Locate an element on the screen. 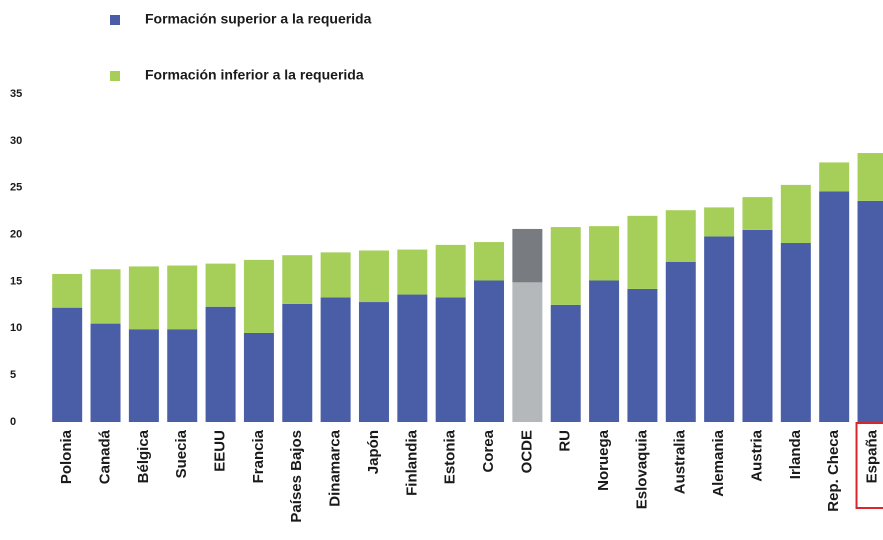 The image size is (883, 540). x-tick-label: Dinamarca is located at coordinates (335, 467).